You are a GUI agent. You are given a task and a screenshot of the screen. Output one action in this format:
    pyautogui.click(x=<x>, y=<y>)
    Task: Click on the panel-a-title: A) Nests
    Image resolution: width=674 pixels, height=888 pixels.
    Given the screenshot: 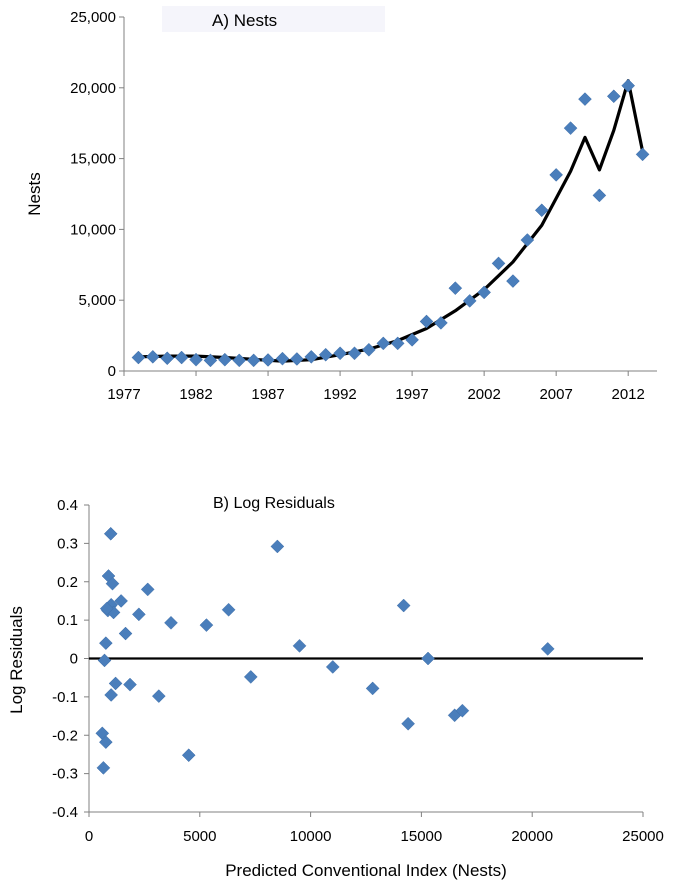 What is the action you would take?
    pyautogui.click(x=244, y=20)
    